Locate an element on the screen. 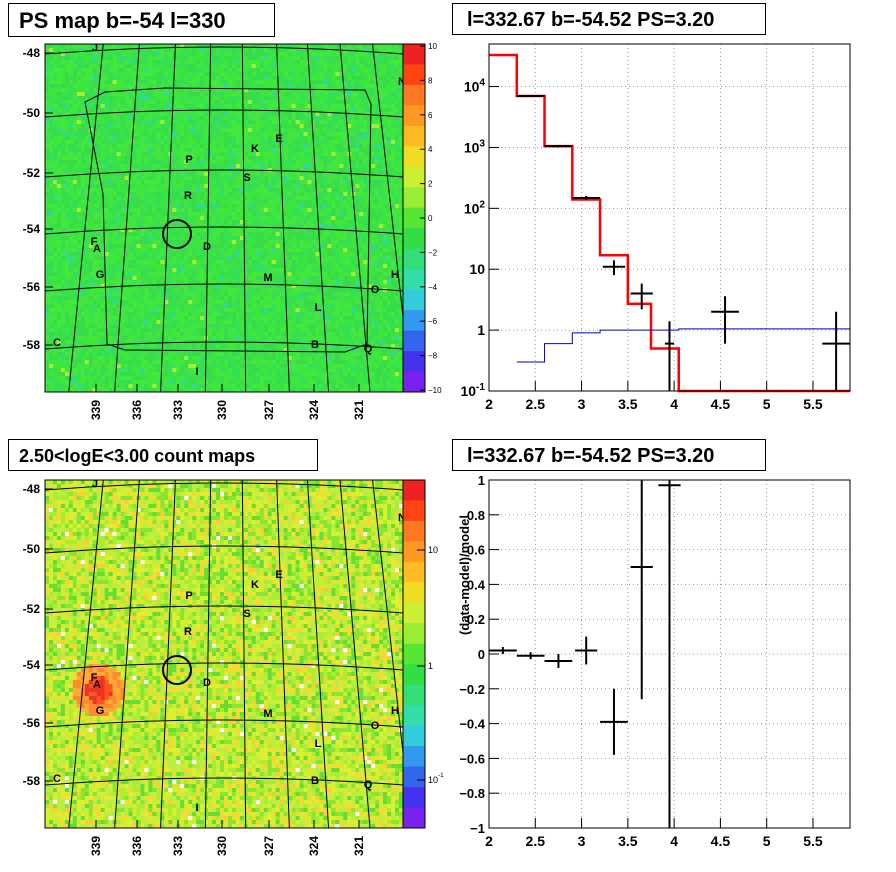  x-tick-label: 4.5 is located at coordinates (721, 404).